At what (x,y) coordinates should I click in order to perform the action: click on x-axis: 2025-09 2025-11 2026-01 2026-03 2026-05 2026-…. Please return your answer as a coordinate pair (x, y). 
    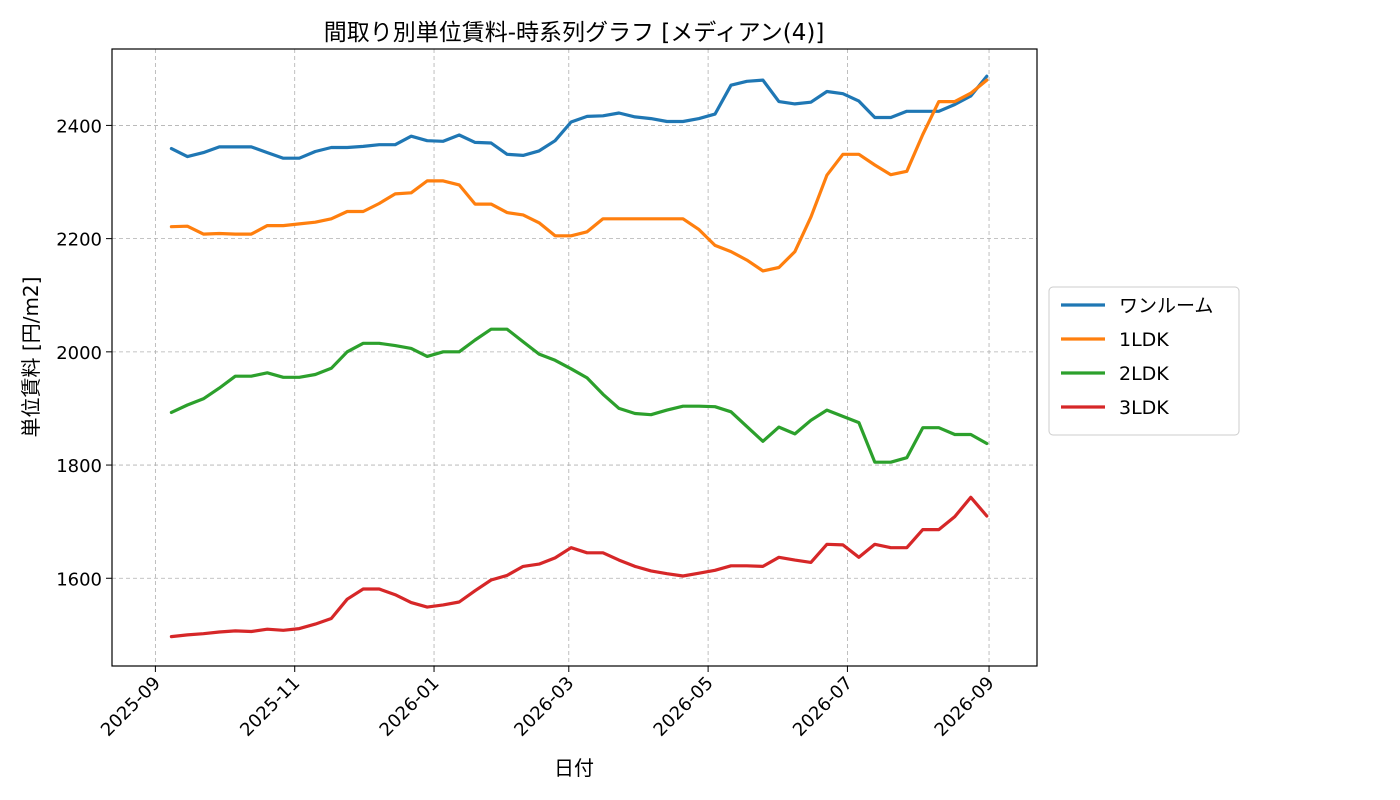
    Looking at the image, I should click on (548, 703).